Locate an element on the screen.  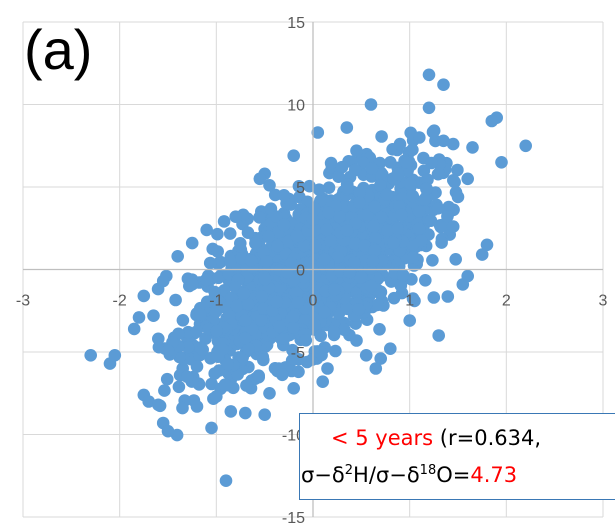
annotation-mid-text: H/σ−δ is located at coordinates (386, 475).